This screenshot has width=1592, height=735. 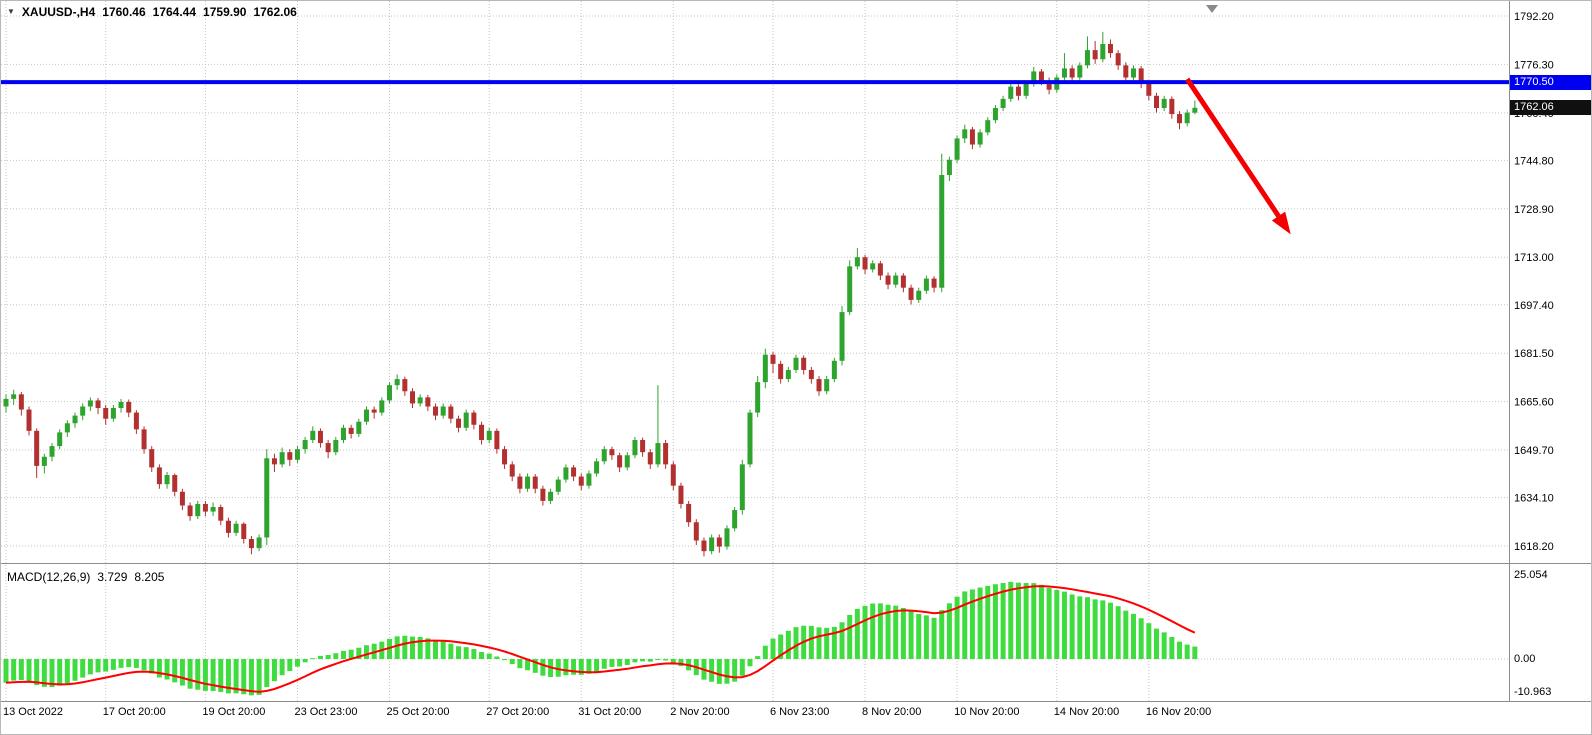 What do you see at coordinates (1534, 17) in the screenshot?
I see `price-tick-label: 1792.20` at bounding box center [1534, 17].